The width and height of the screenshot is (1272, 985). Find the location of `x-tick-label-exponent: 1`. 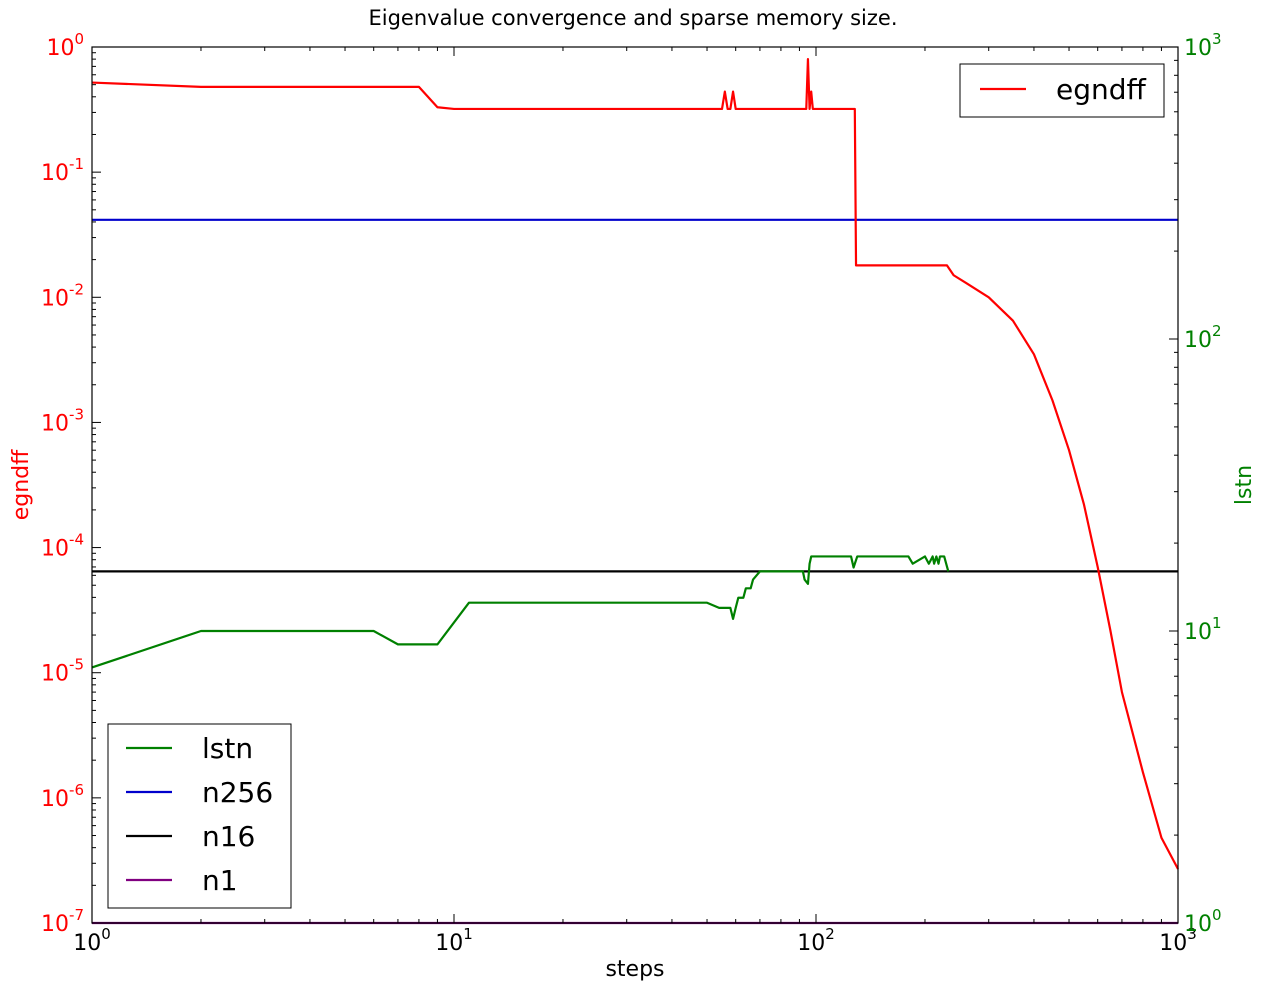

x-tick-label-exponent: 1 is located at coordinates (468, 934).